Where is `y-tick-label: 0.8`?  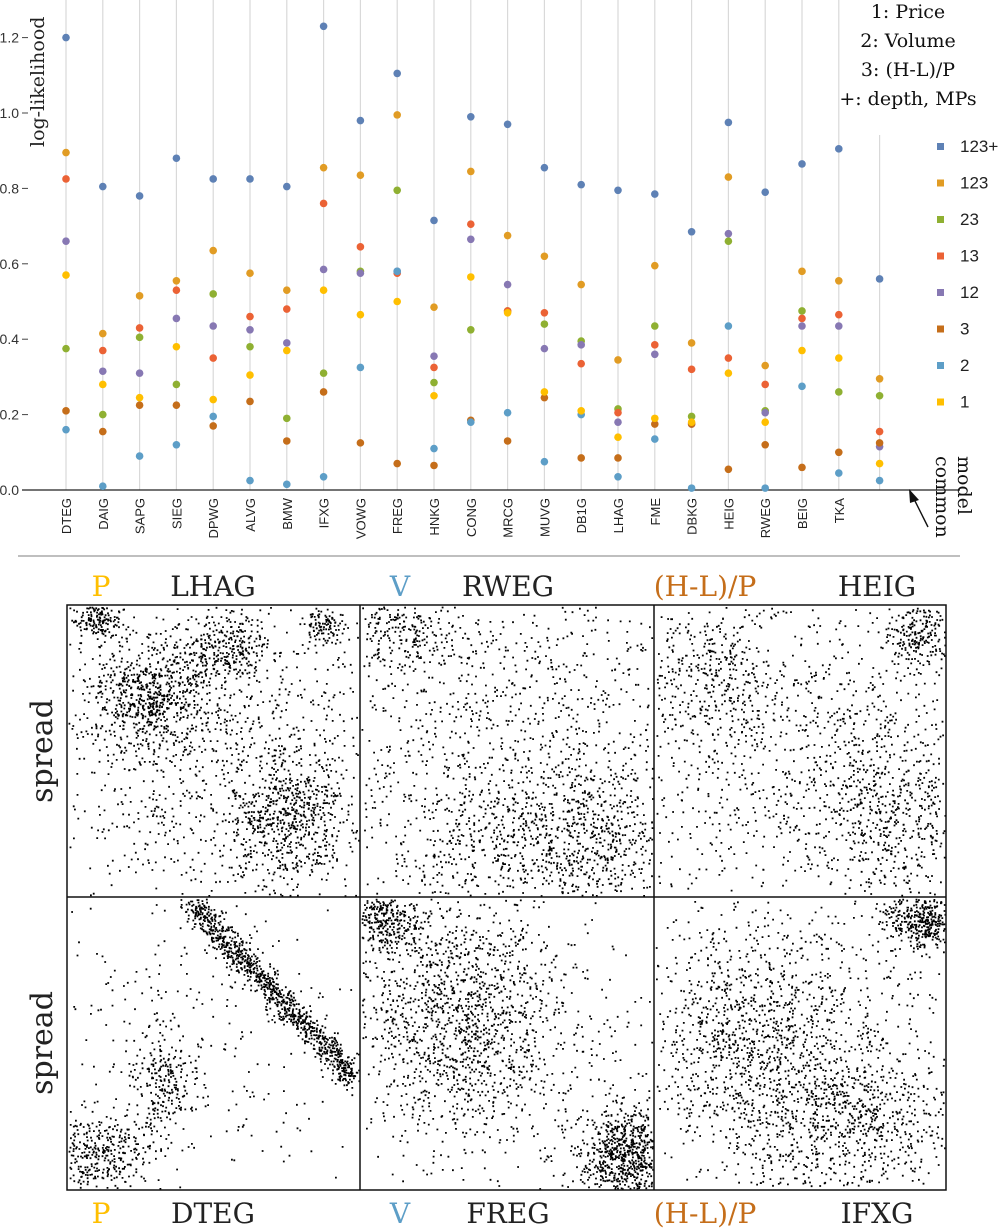
y-tick-label: 0.8 is located at coordinates (9, 188).